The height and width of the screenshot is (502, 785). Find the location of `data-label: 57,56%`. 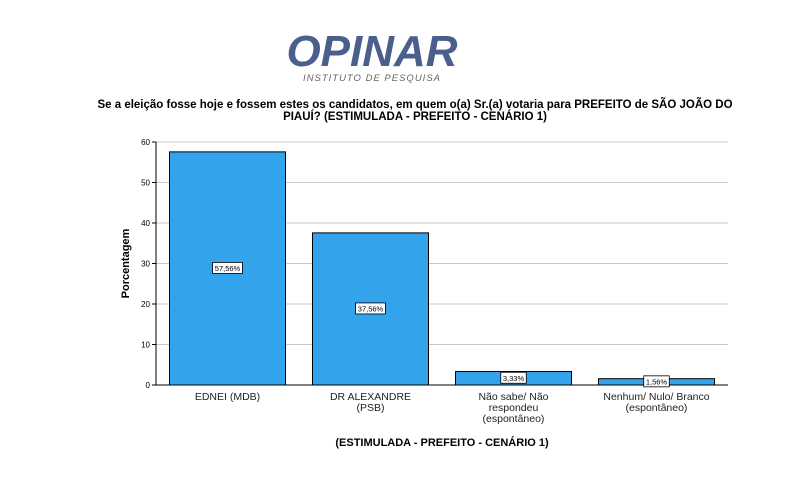

data-label: 57,56% is located at coordinates (228, 268).